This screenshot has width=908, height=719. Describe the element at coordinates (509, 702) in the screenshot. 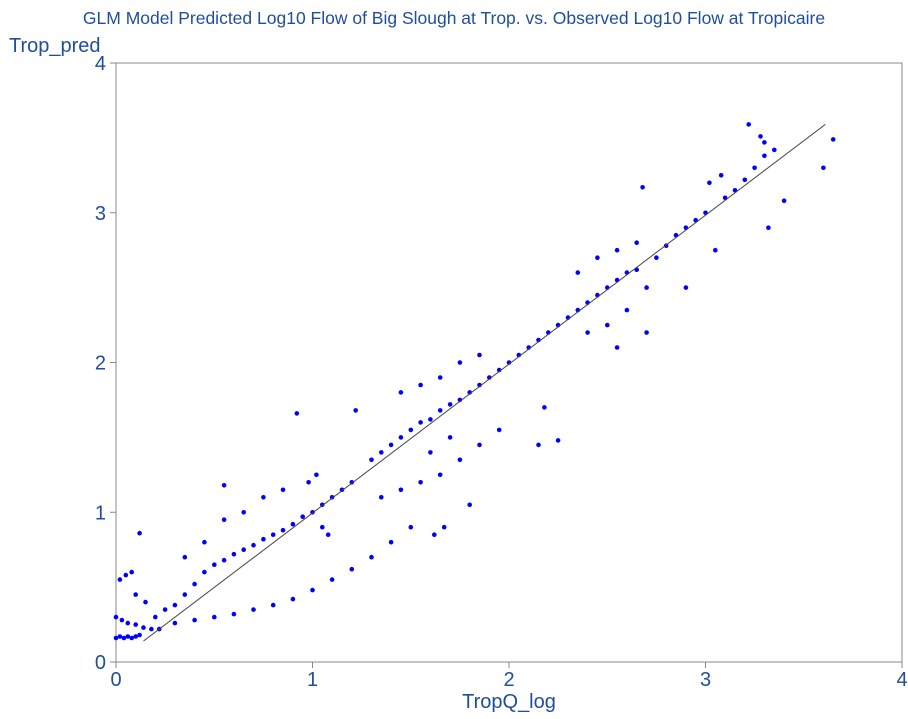

I see `x-axis-label: TropQ_log` at that location.